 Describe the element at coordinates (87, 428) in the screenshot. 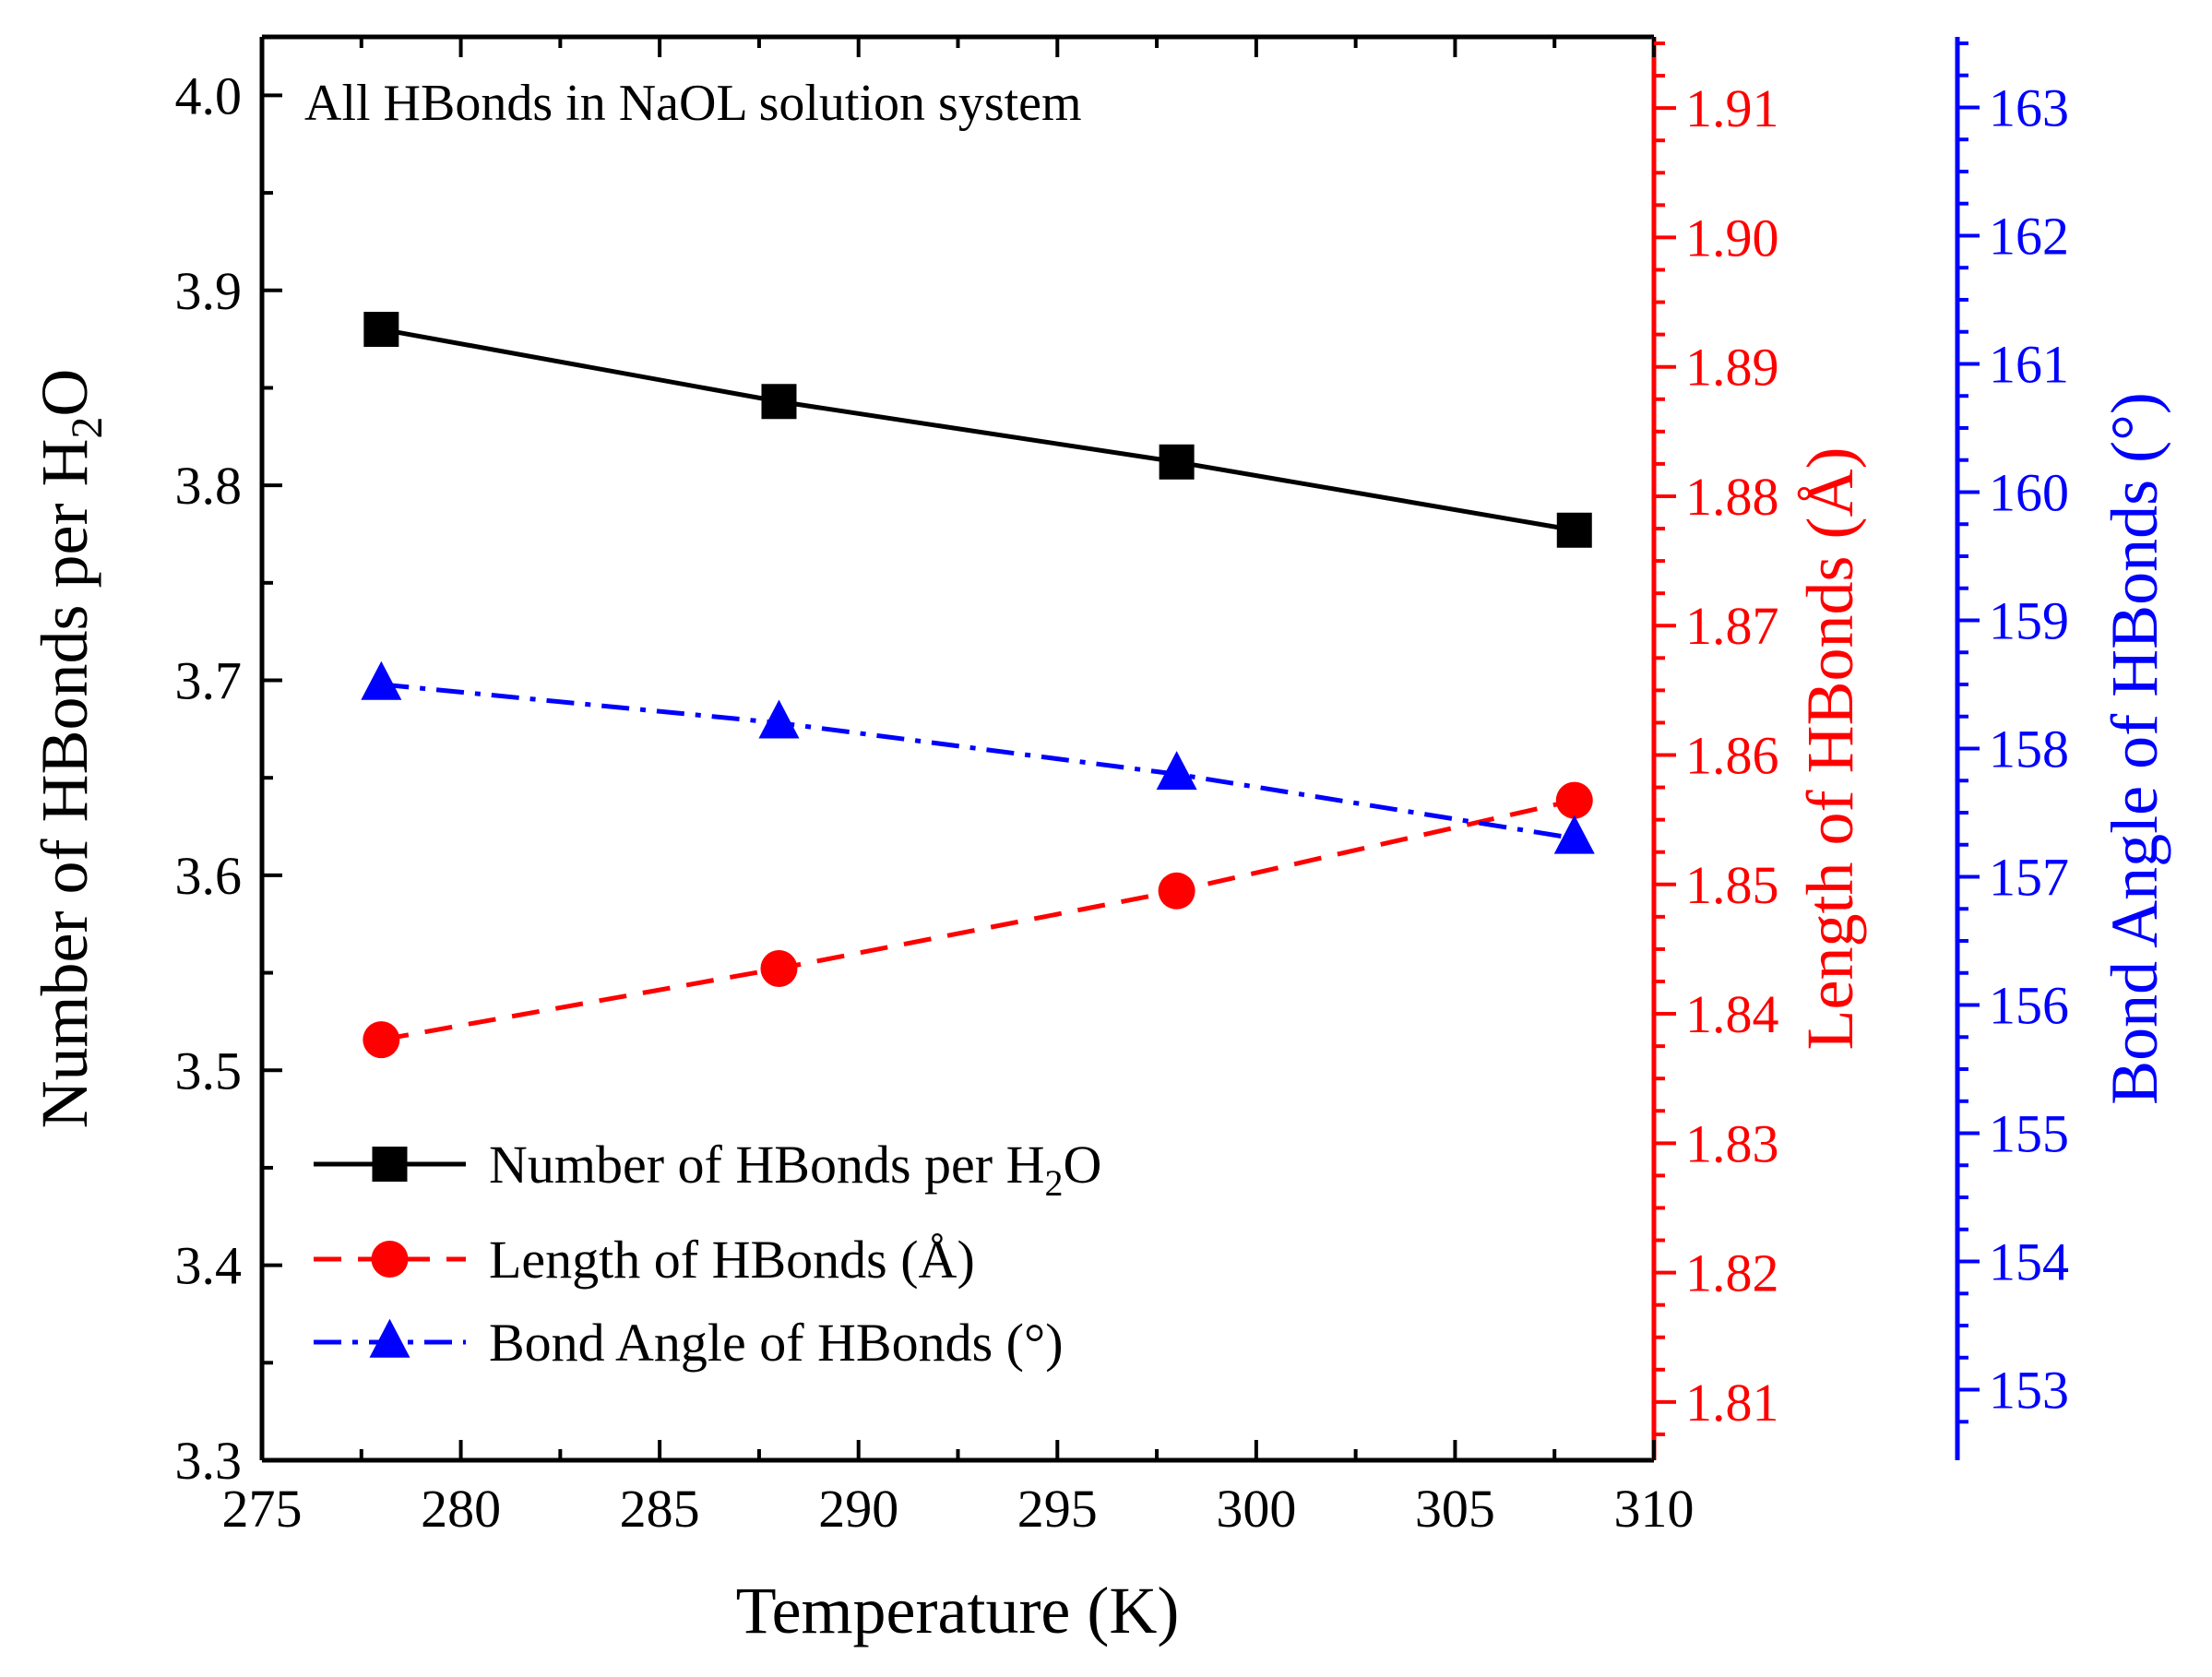

I see `left-axis-title-sub: 2` at that location.